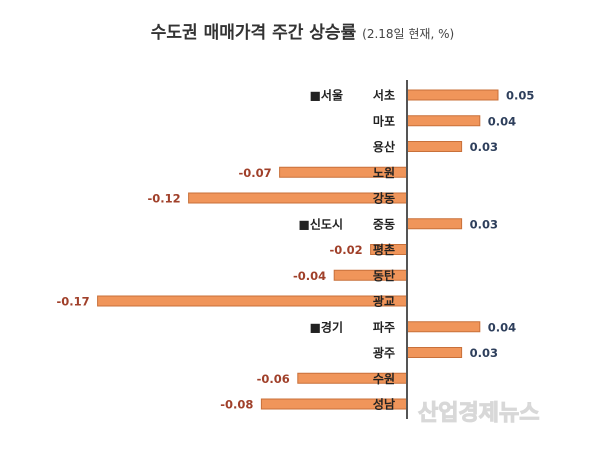  I want to click on bar-광교, so click(252, 301).